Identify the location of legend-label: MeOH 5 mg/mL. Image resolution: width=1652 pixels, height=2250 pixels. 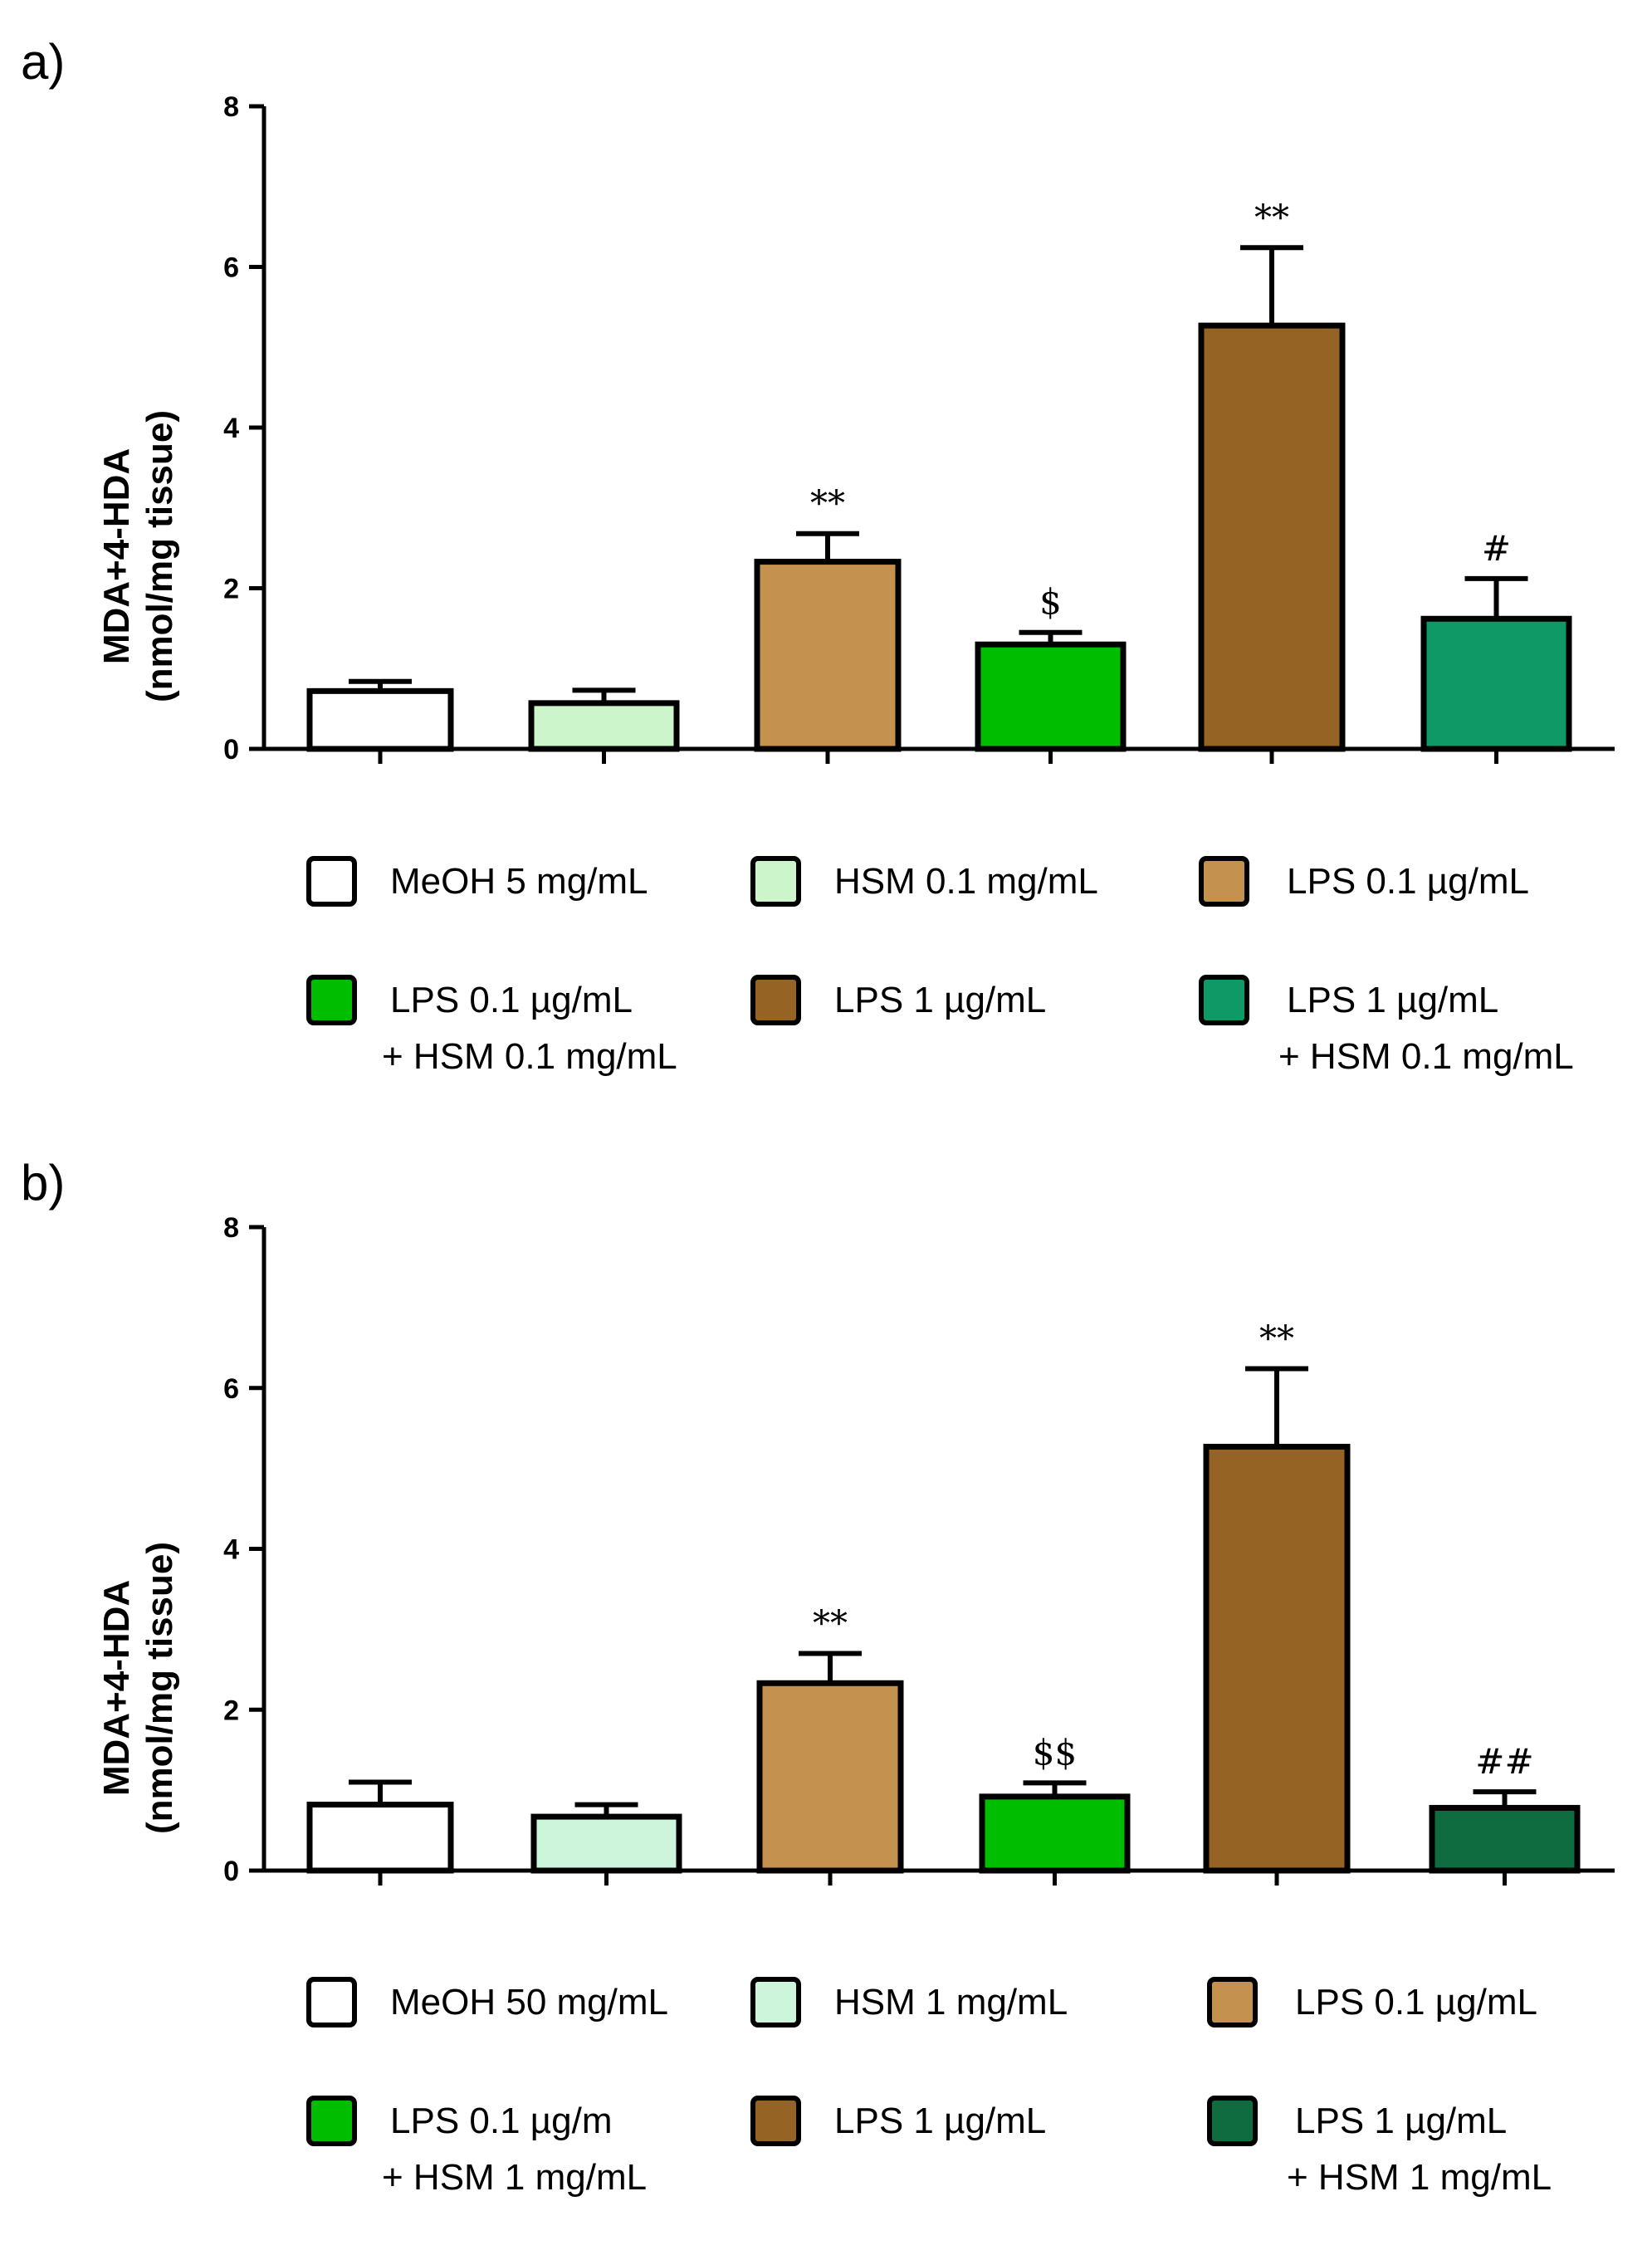
(519, 881).